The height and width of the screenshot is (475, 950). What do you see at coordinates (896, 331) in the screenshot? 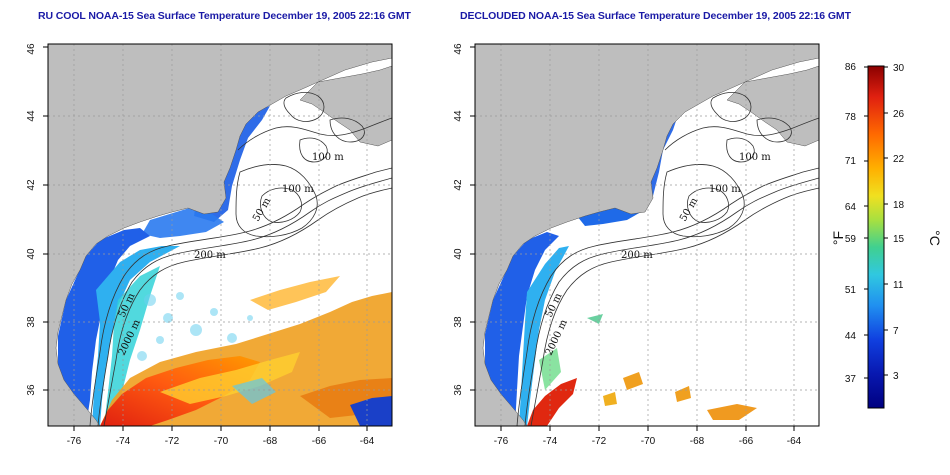
I see `c-tick-label: 7` at bounding box center [896, 331].